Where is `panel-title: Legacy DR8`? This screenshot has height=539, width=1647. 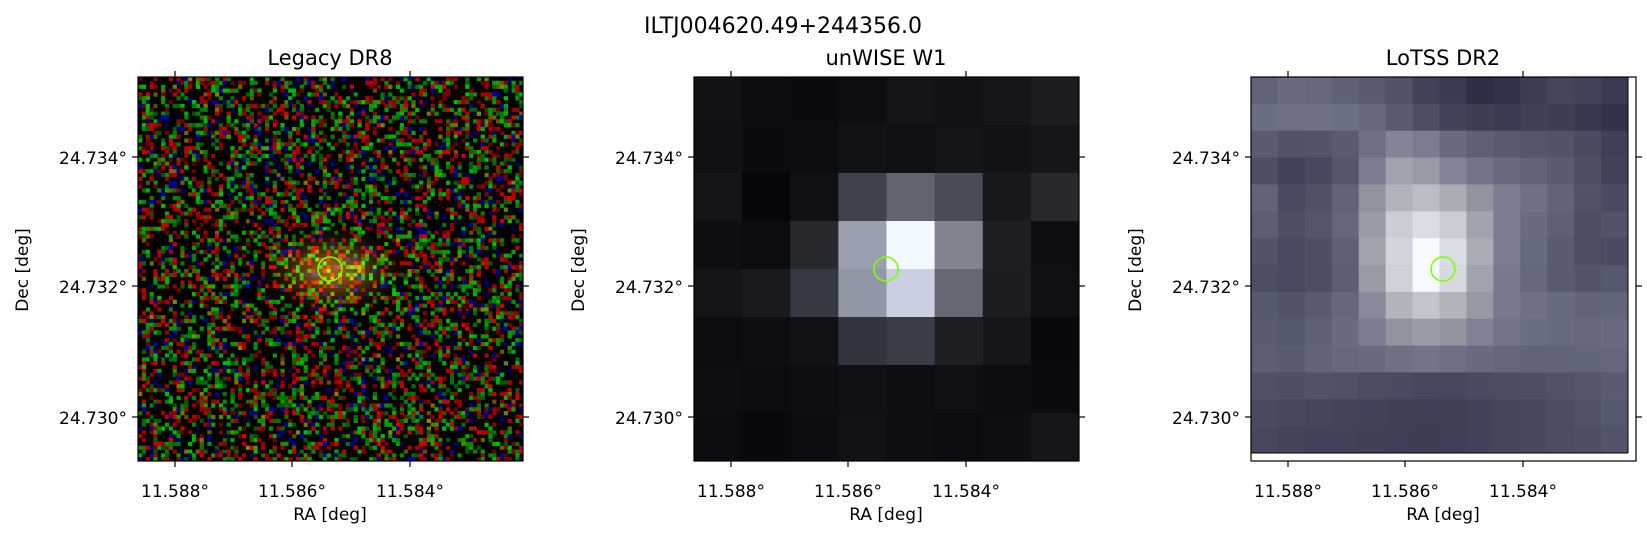
panel-title: Legacy DR8 is located at coordinates (329, 58).